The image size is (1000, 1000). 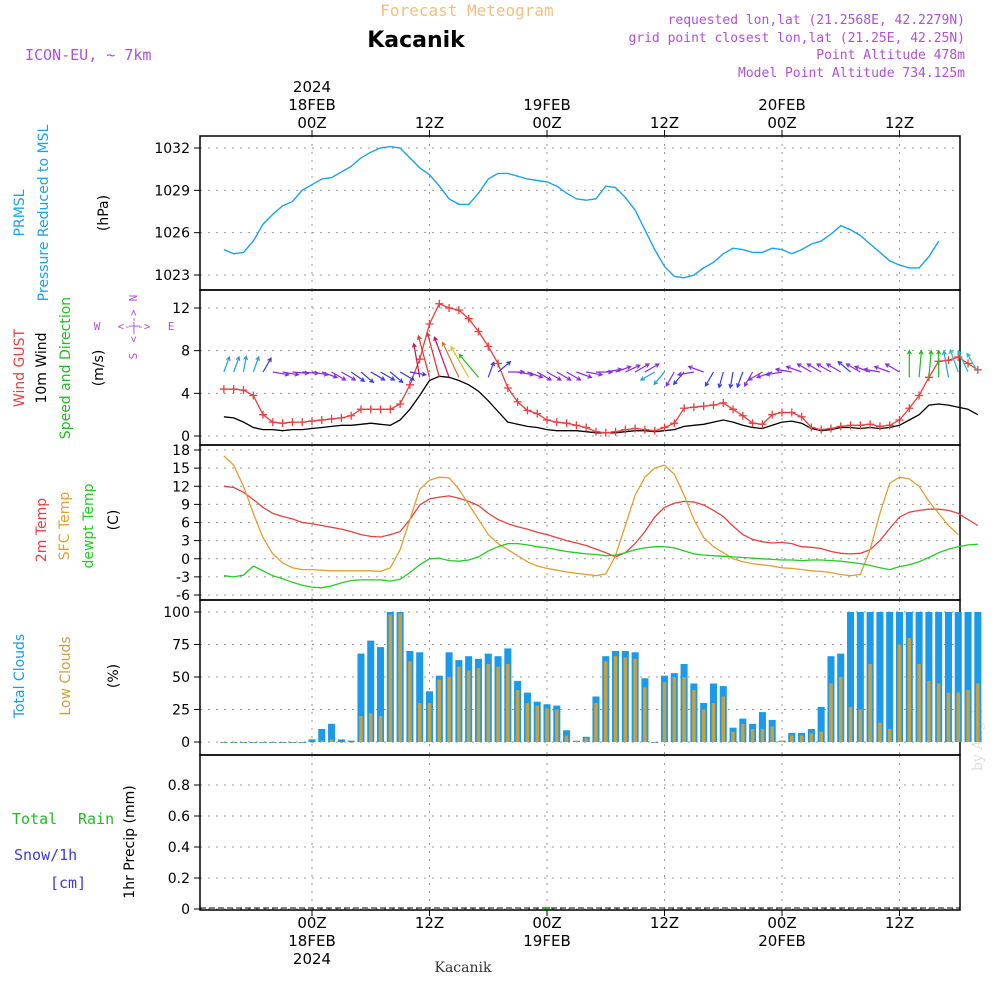 What do you see at coordinates (601, 368) in the screenshot?
I see `wind-gust-line` at bounding box center [601, 368].